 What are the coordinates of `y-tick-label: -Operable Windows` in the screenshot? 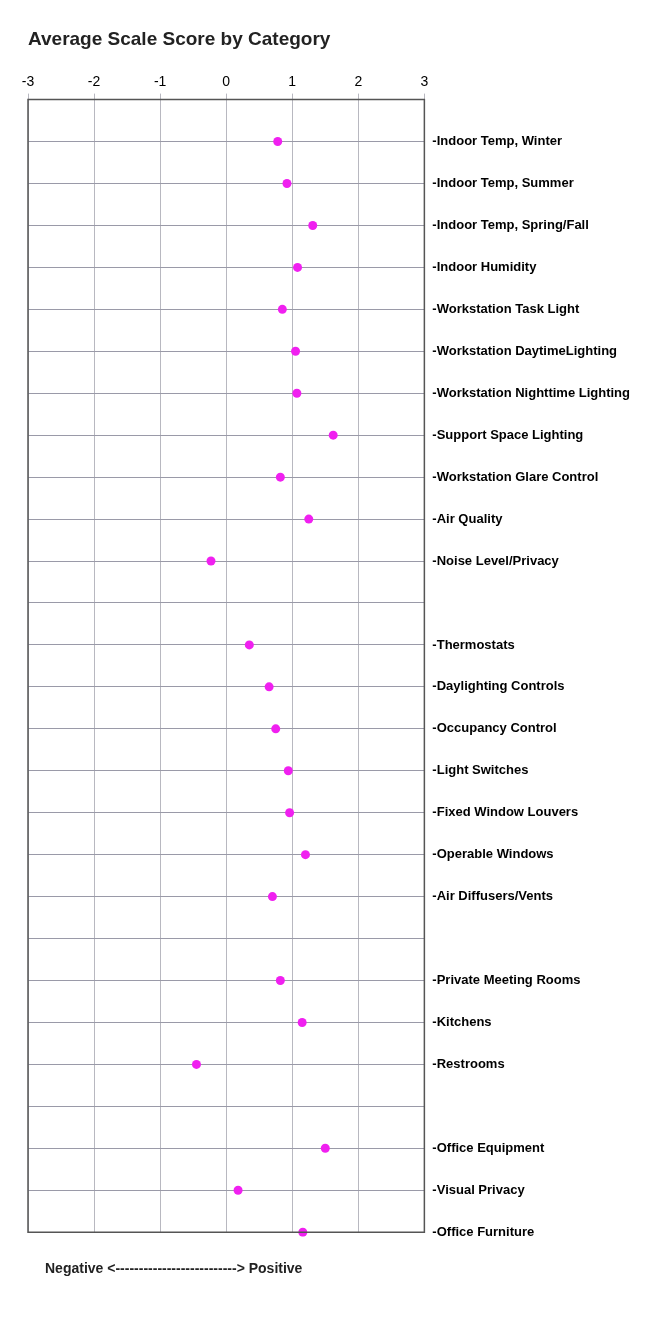 It's located at (493, 854).